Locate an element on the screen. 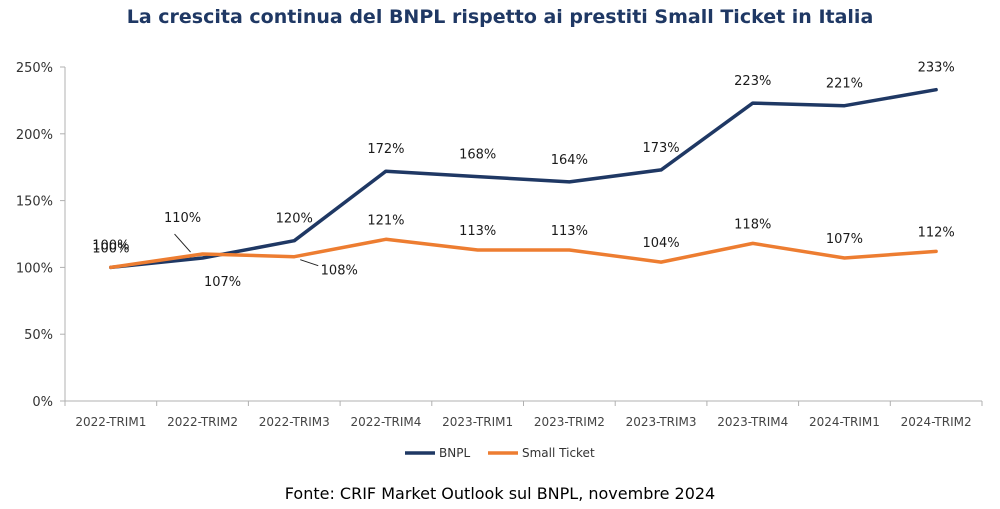 This screenshot has height=509, width=1000. bnpl-data-label: 100% is located at coordinates (110, 245).